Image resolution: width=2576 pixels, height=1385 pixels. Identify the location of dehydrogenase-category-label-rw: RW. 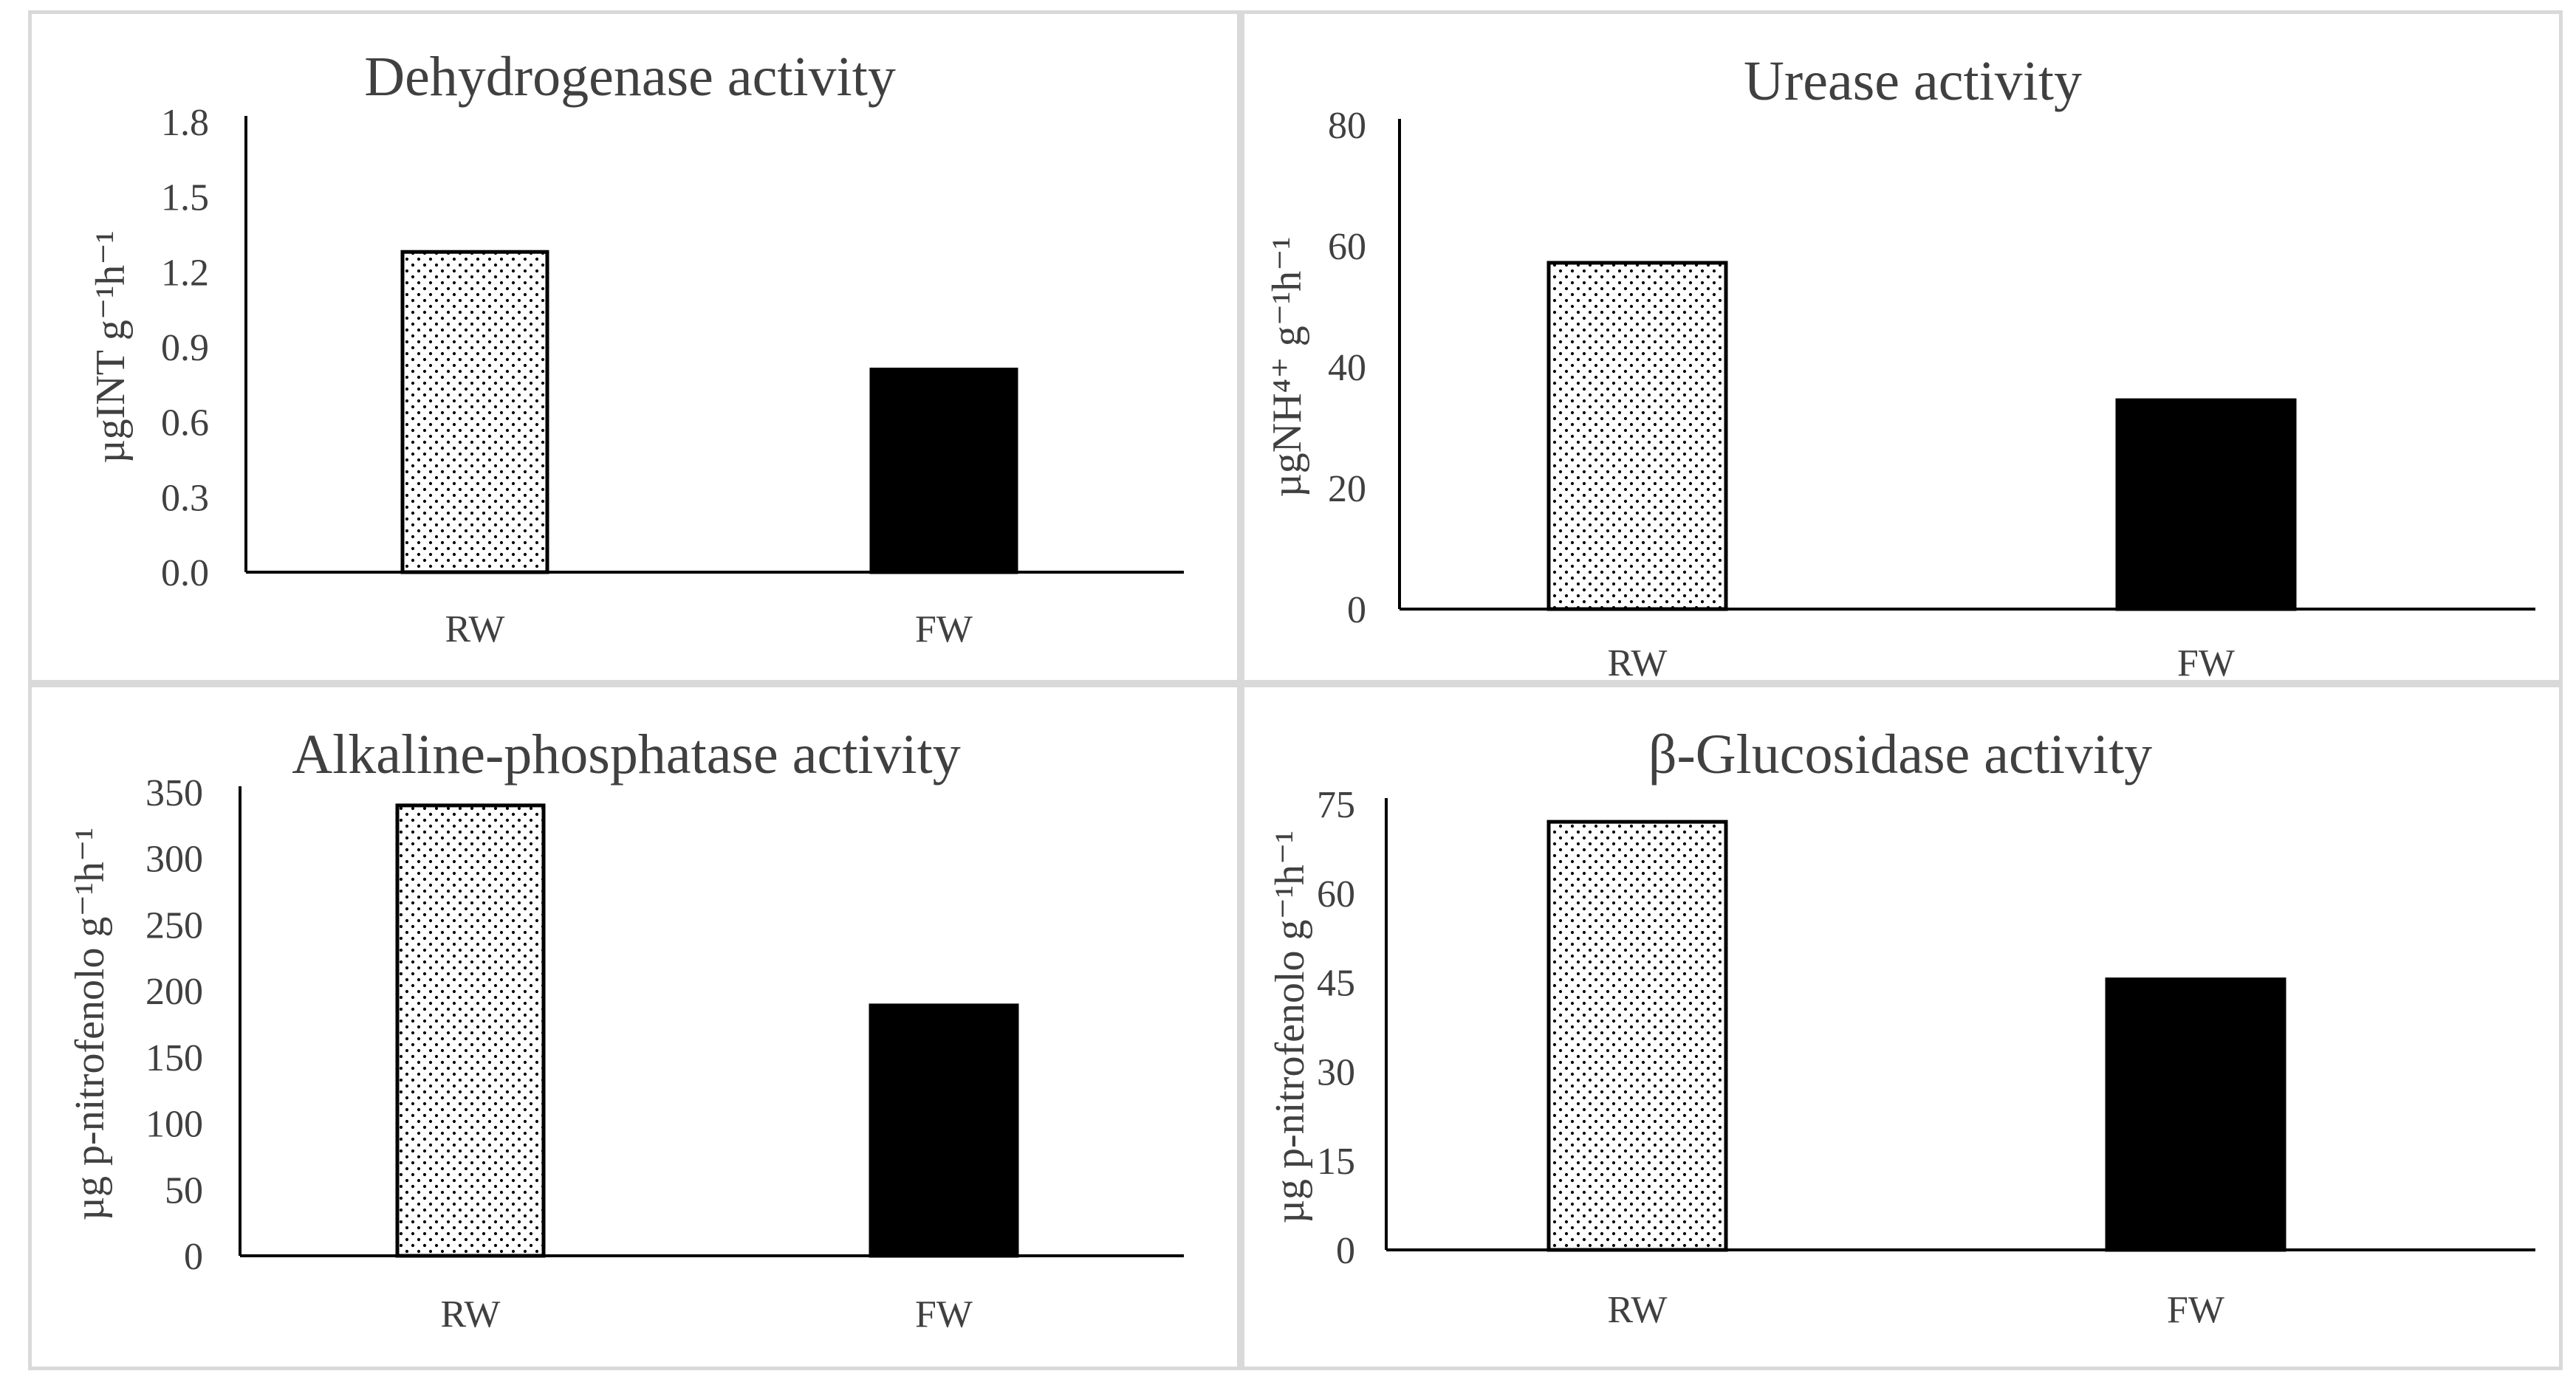
(475, 629).